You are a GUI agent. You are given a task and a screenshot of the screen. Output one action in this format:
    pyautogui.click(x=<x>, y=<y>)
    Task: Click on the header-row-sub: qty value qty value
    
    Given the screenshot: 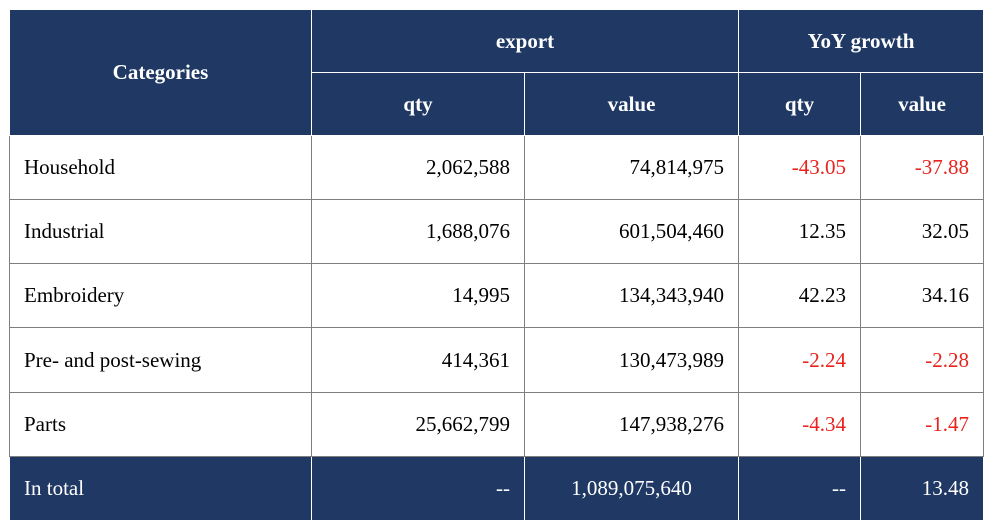 What is the action you would take?
    pyautogui.click(x=497, y=104)
    